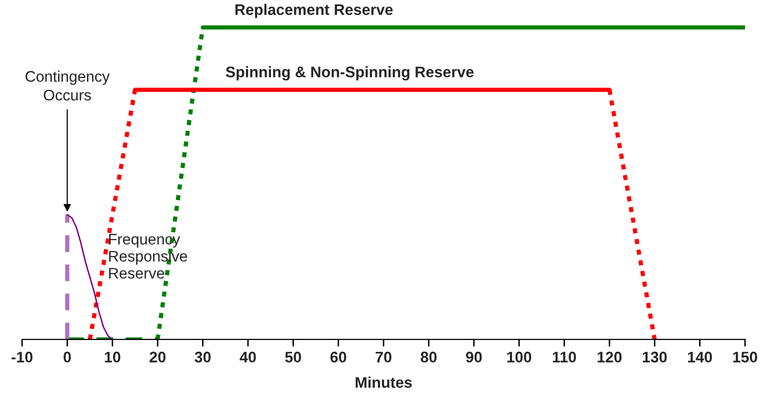 The height and width of the screenshot is (409, 761). What do you see at coordinates (68, 85) in the screenshot?
I see `annotation: Contingency Occurs` at bounding box center [68, 85].